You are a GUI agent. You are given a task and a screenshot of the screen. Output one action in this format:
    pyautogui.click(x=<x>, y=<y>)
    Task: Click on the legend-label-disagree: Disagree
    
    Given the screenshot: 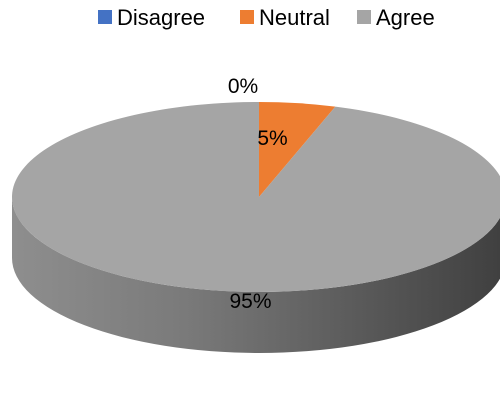 What is the action you would take?
    pyautogui.click(x=161, y=17)
    